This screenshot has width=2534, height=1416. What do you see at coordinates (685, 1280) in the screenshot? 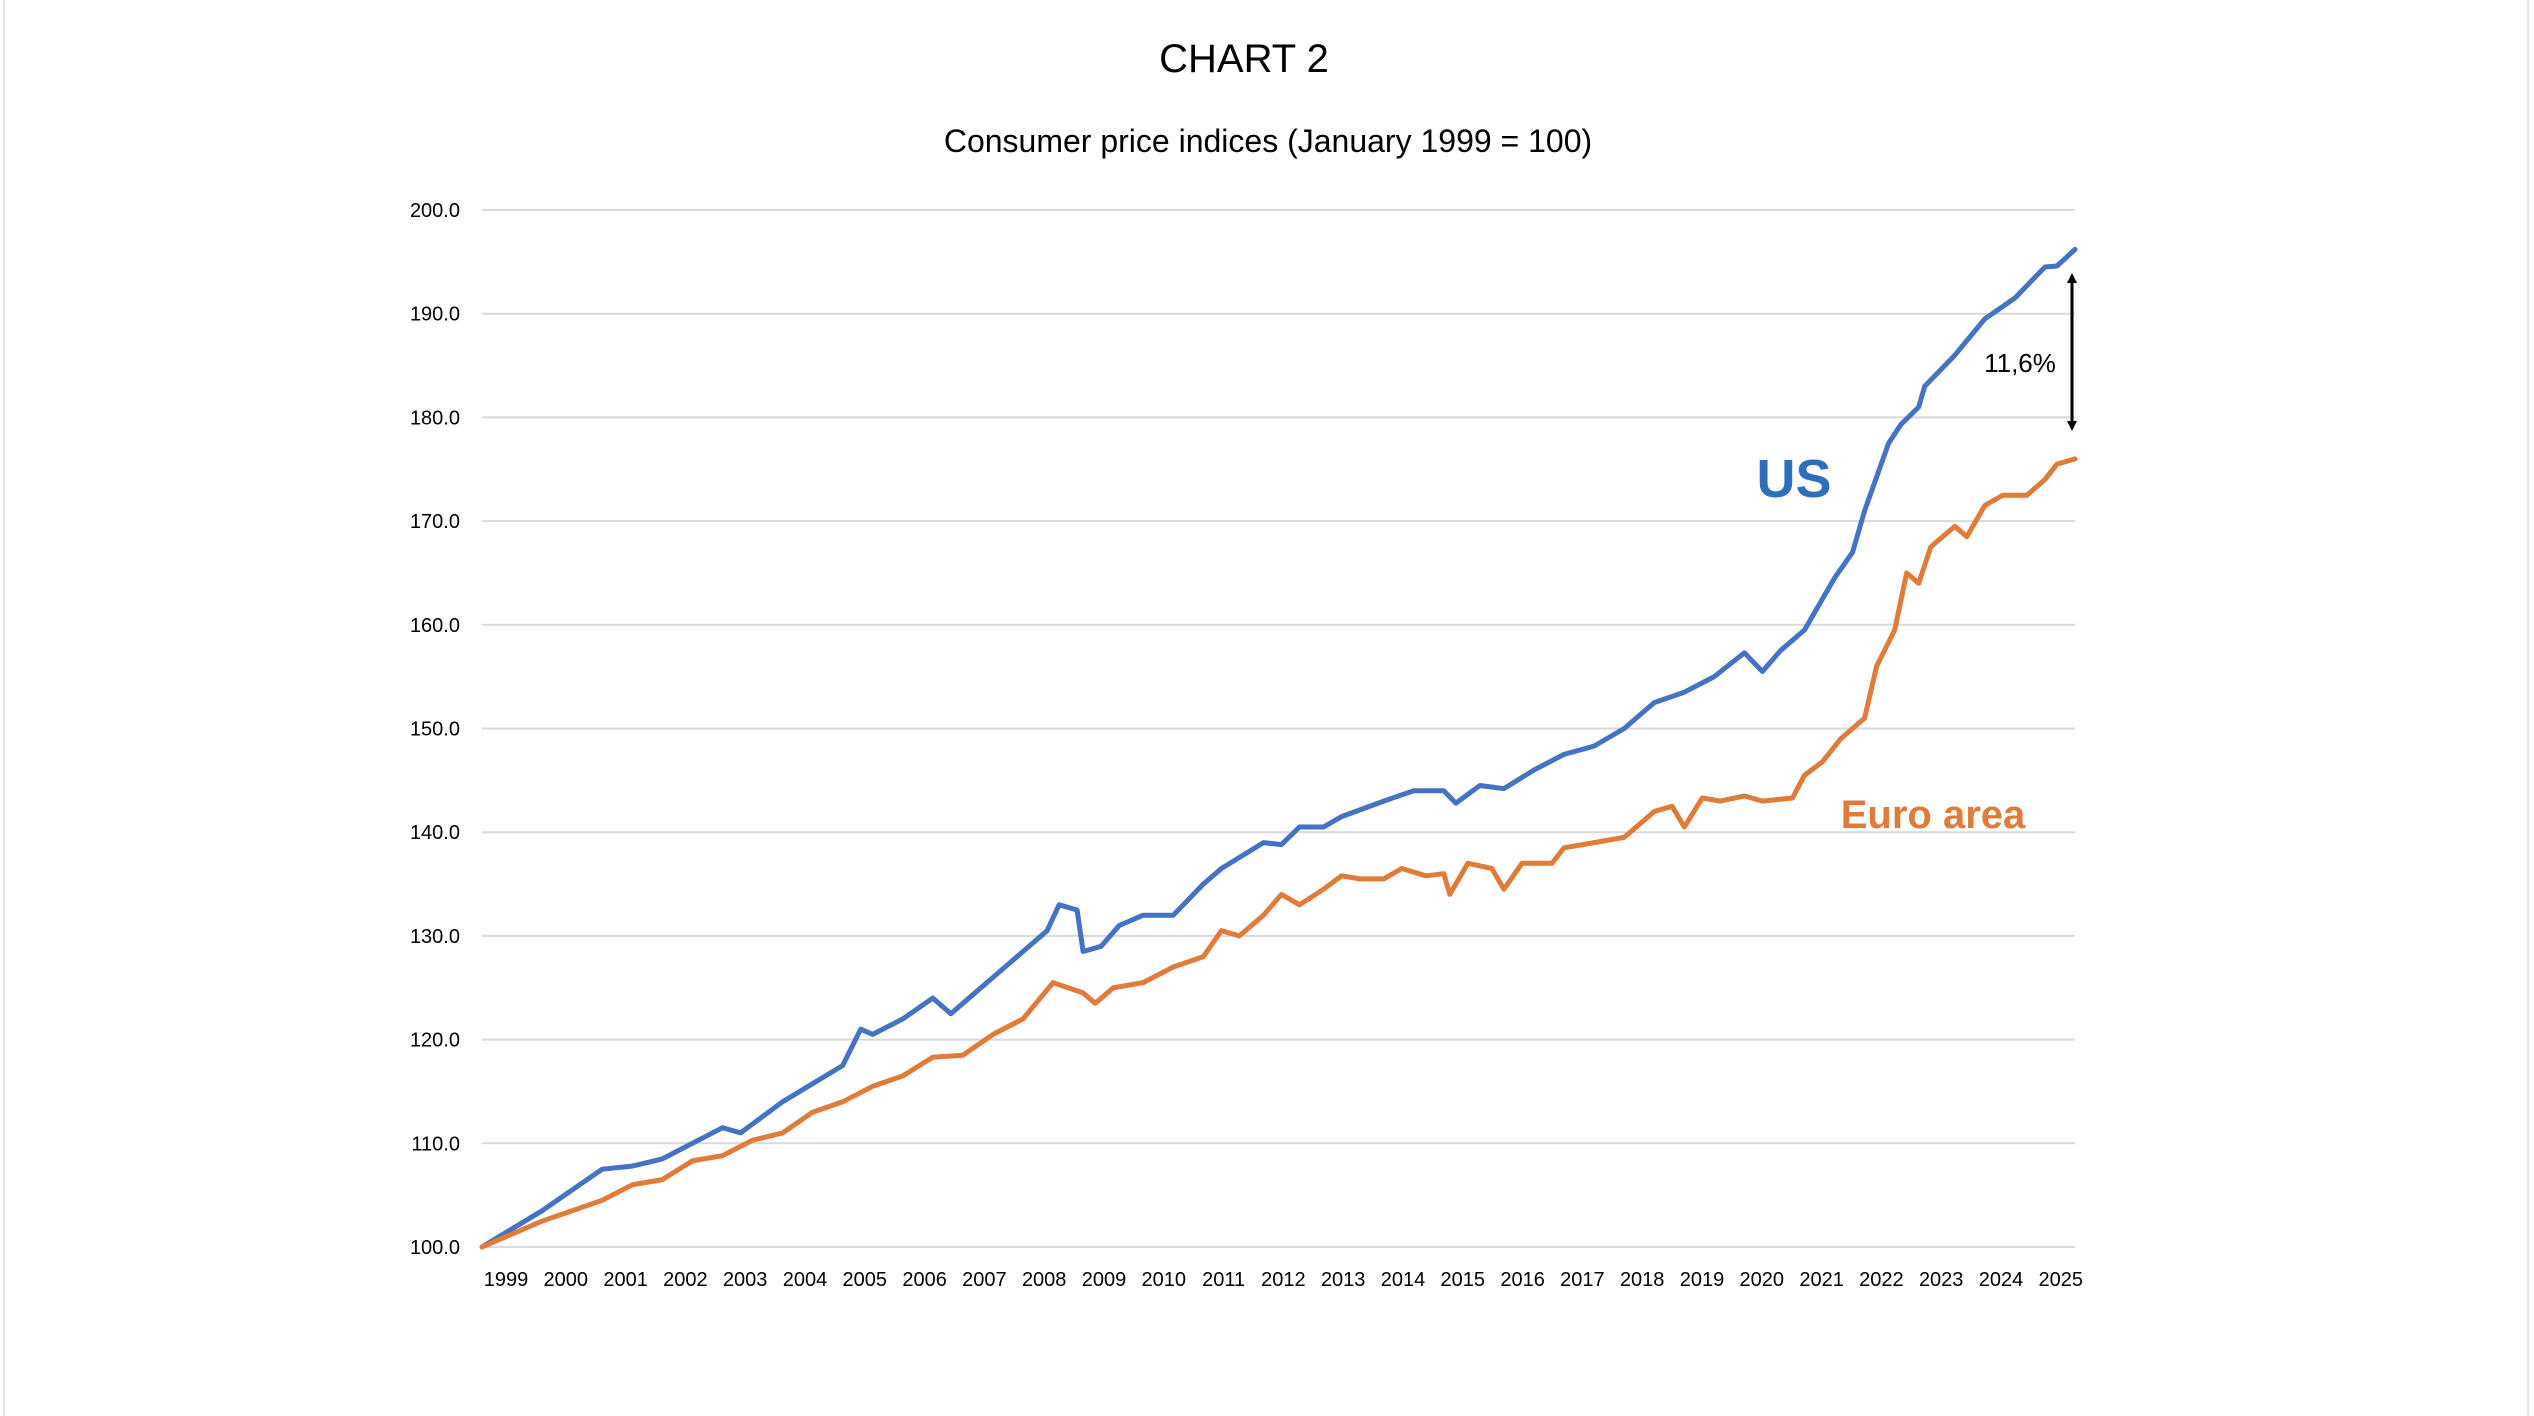
I see `x-tick-label: 2002` at bounding box center [685, 1280].